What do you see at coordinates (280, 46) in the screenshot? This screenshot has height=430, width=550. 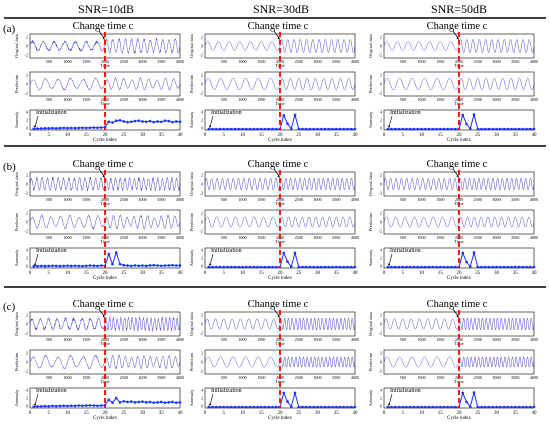 I see `original-series-line` at bounding box center [280, 46].